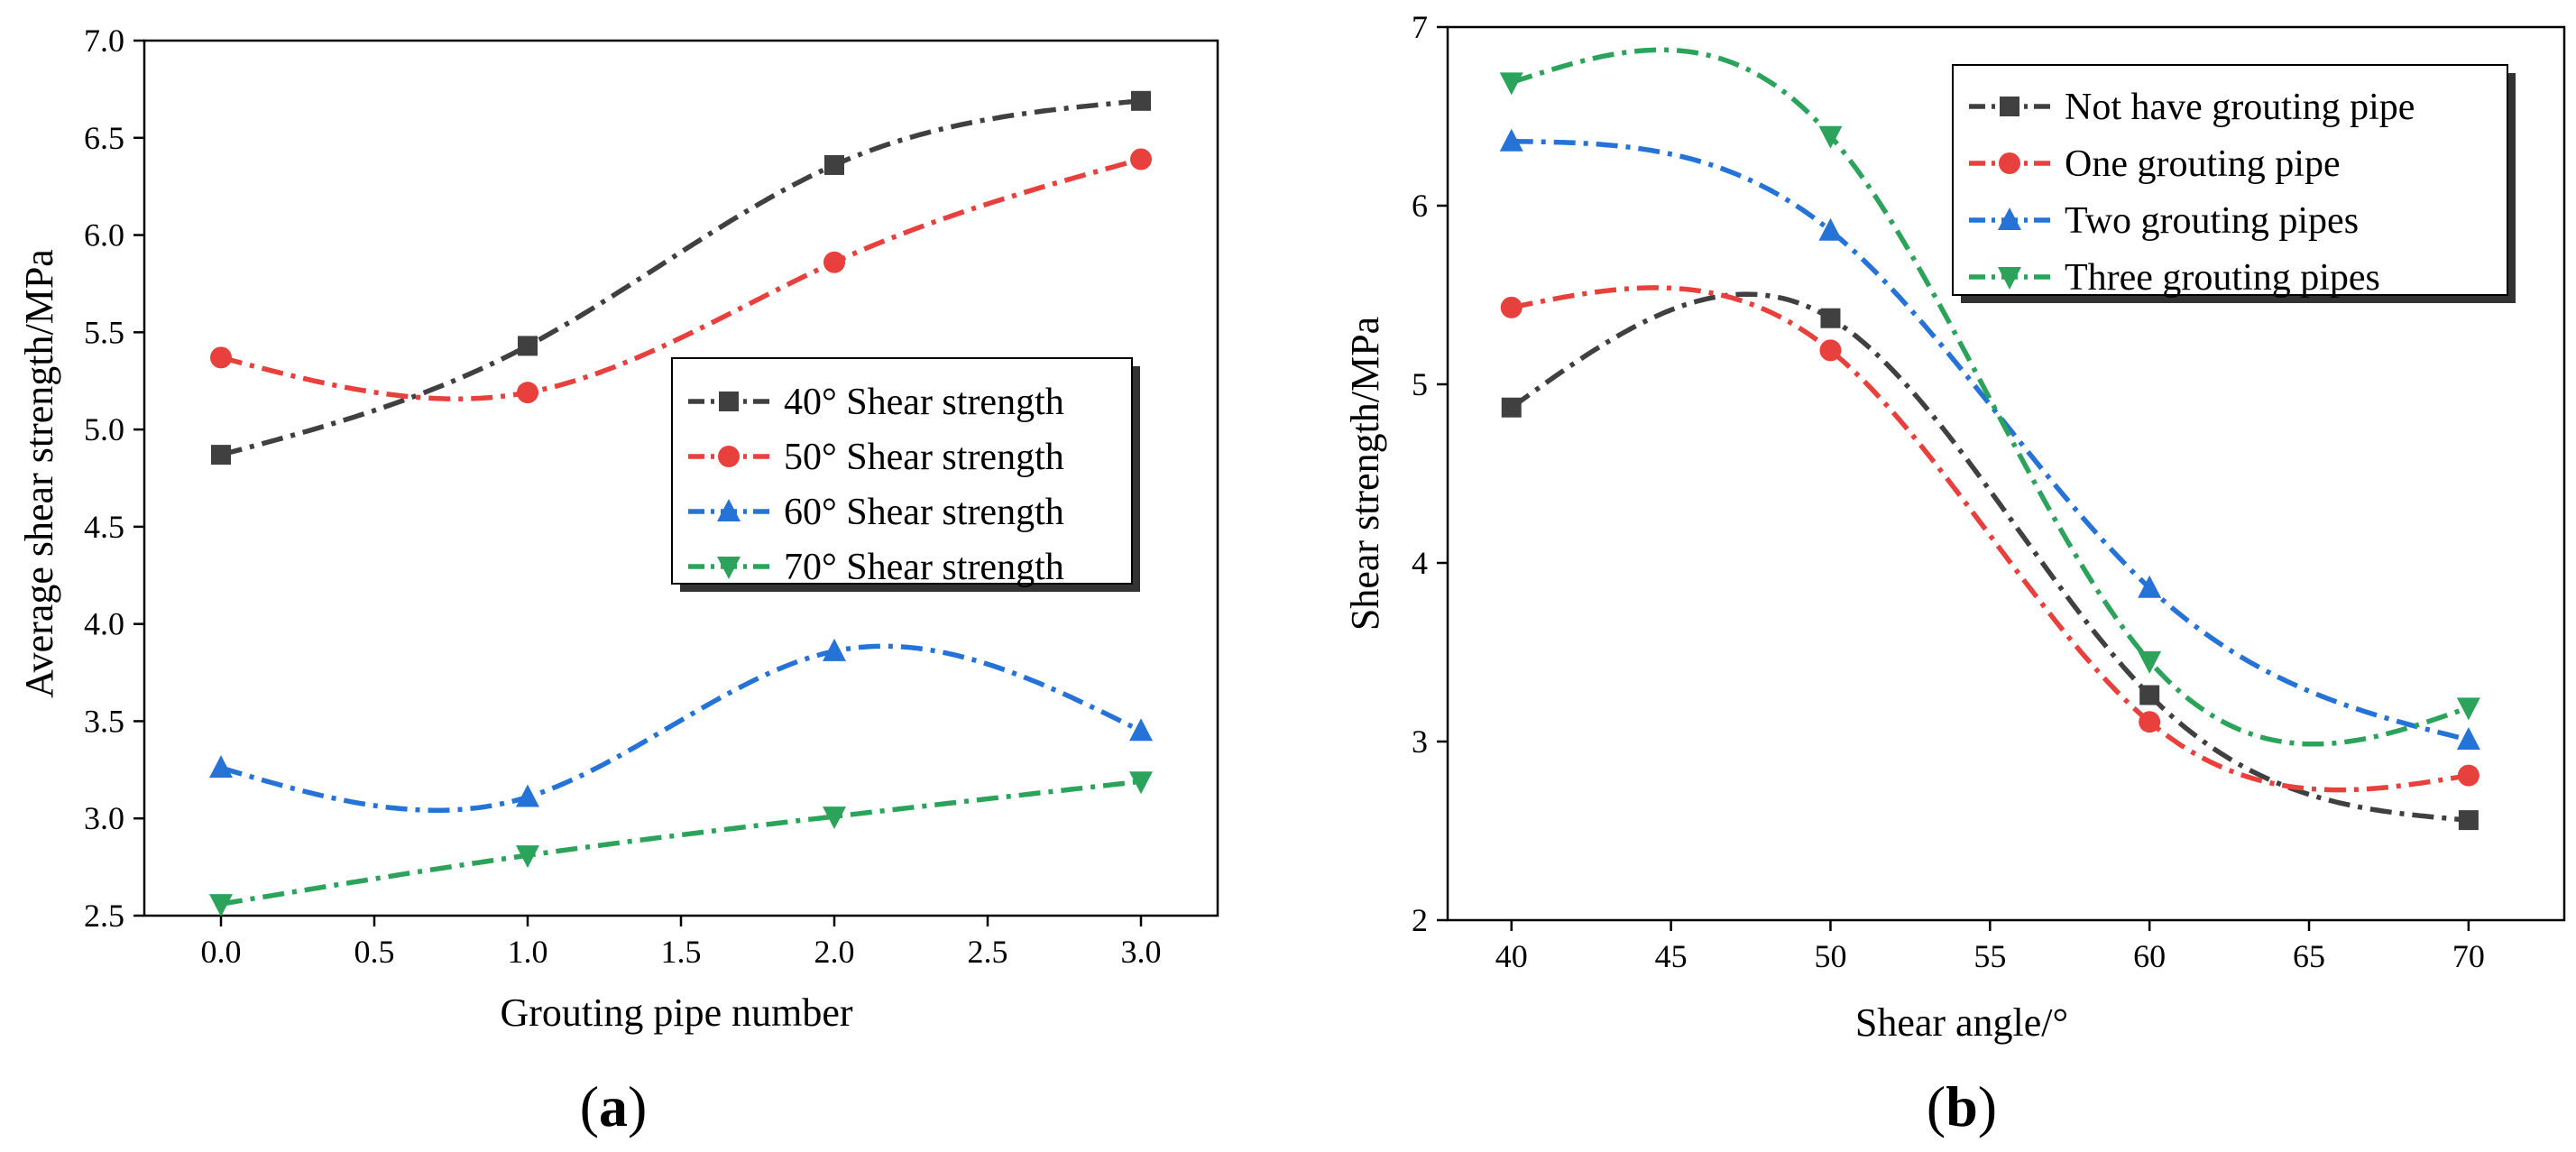 The image size is (2576, 1152). What do you see at coordinates (2240, 107) in the screenshot?
I see `legend-label-b: Not have grouting pipe` at bounding box center [2240, 107].